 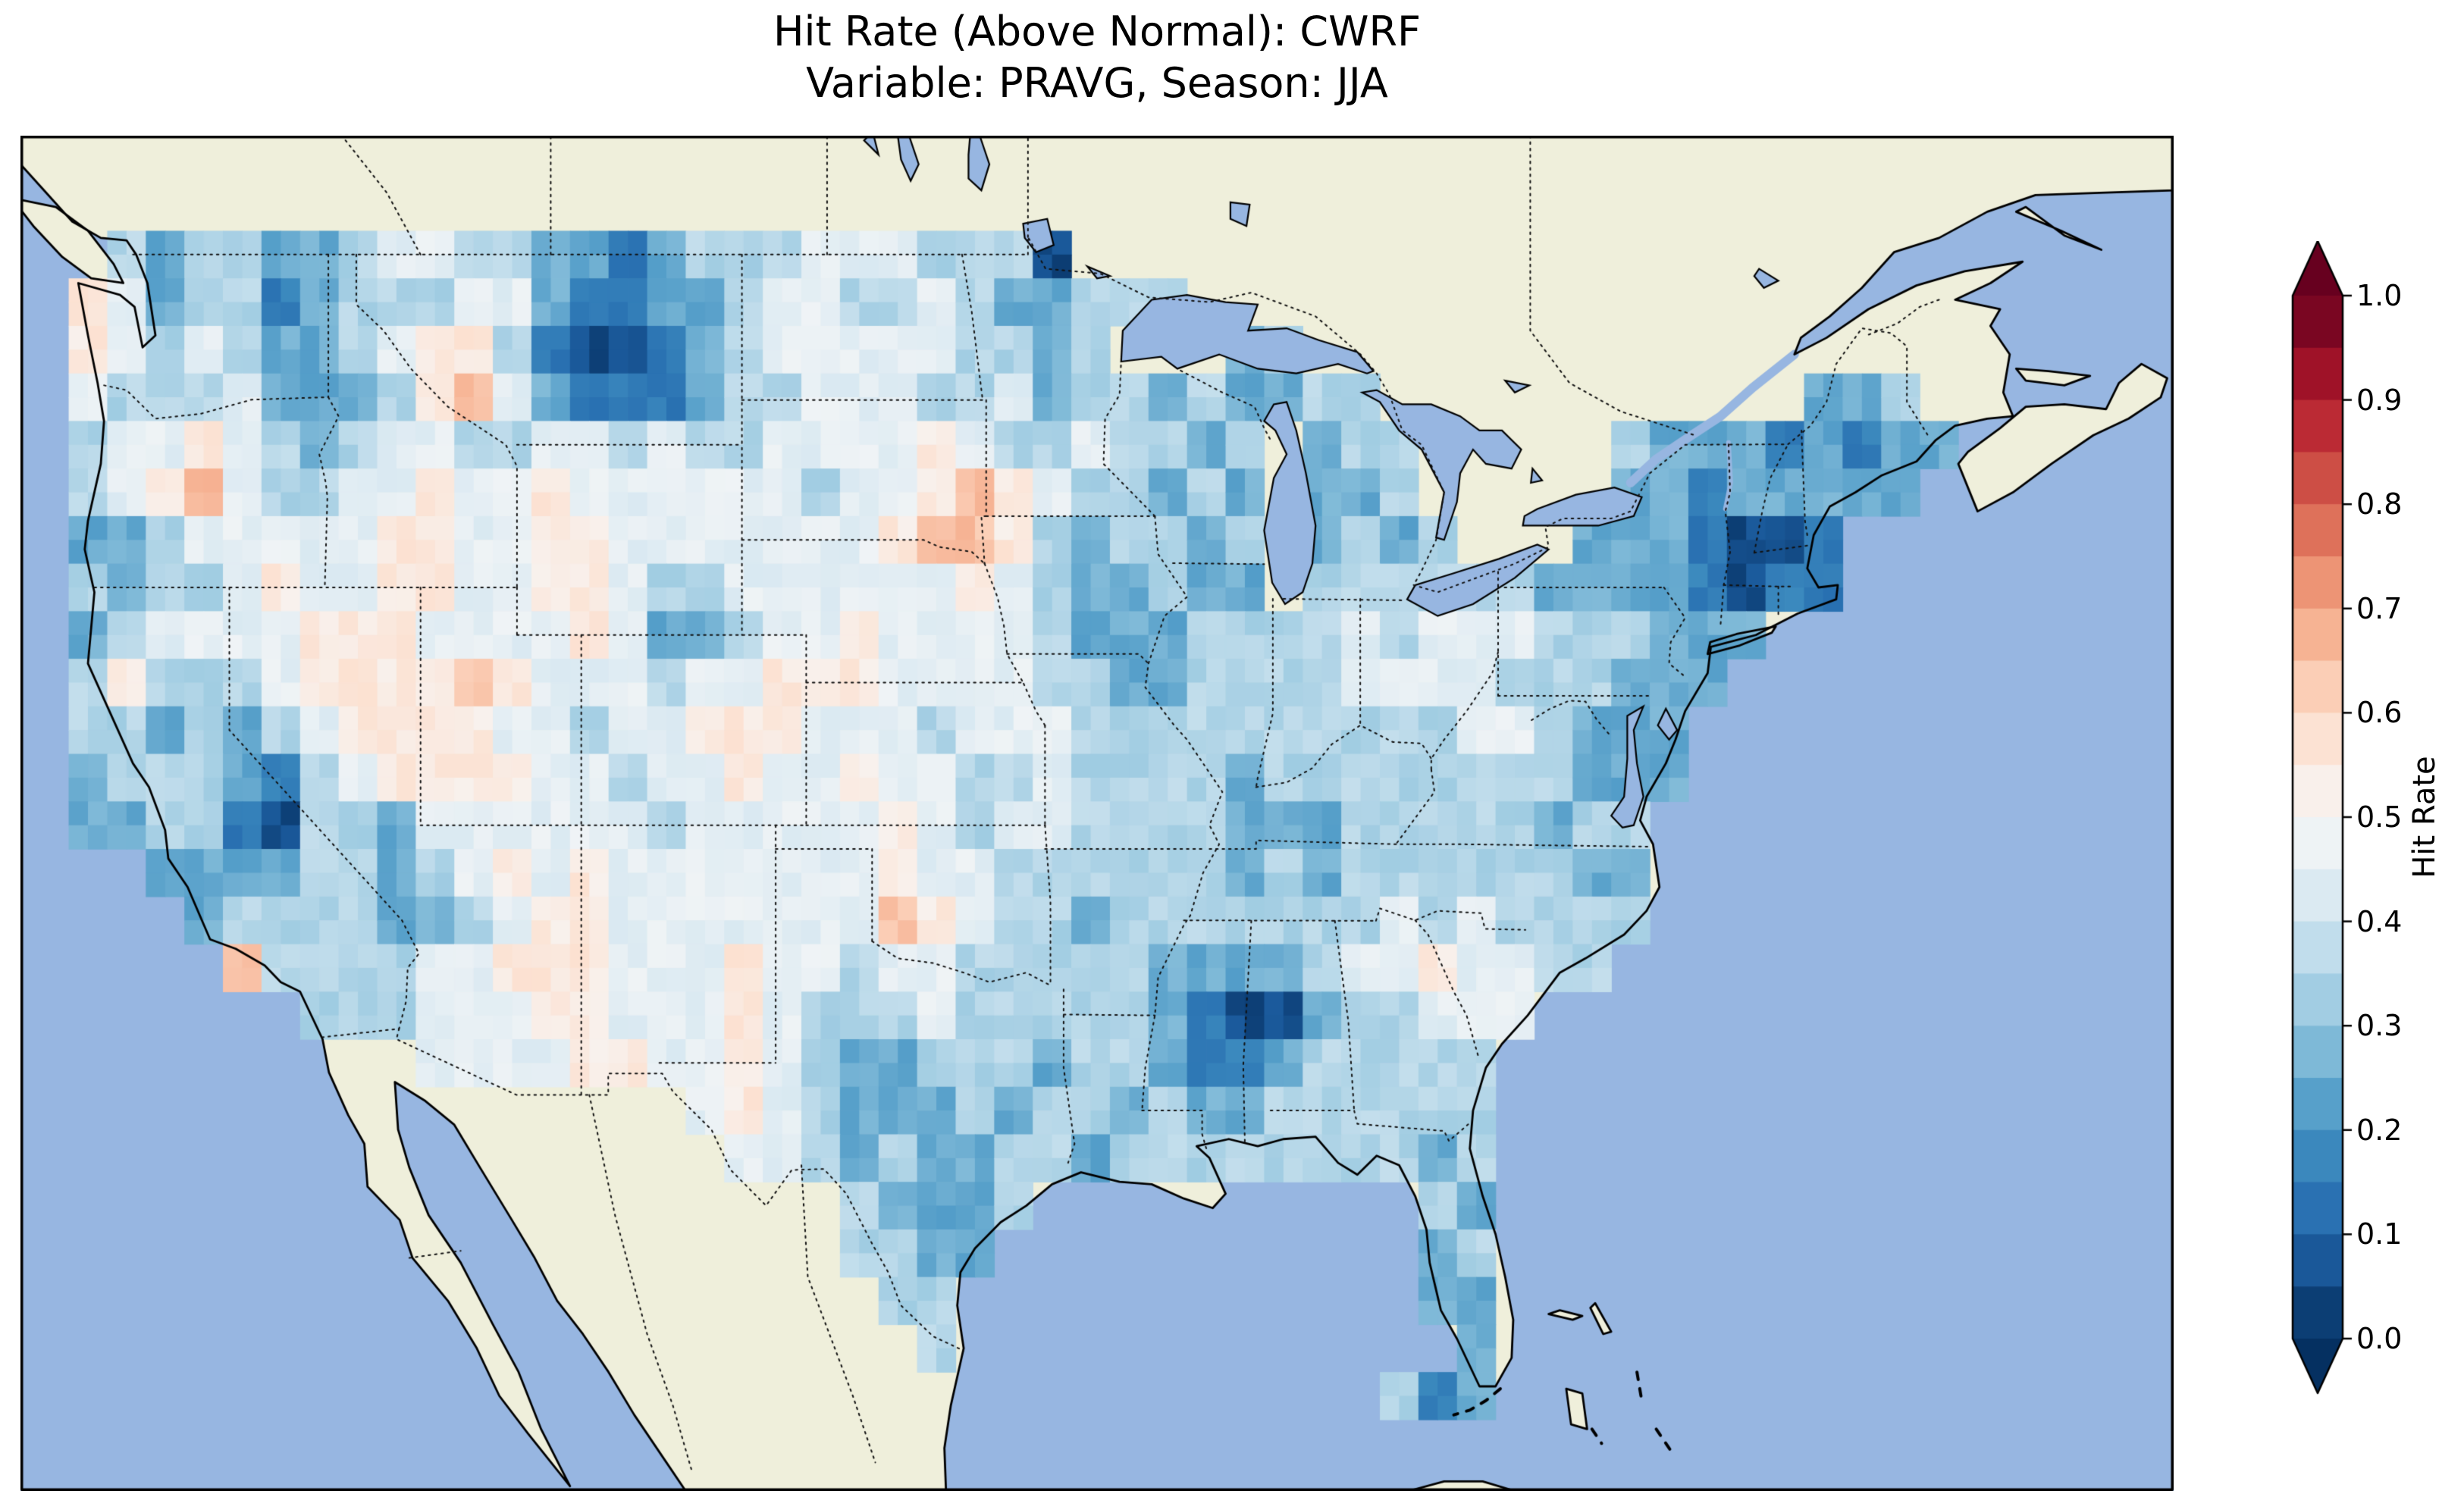 What do you see at coordinates (2380, 1026) in the screenshot?
I see `colorbar-tick-label: 0.3` at bounding box center [2380, 1026].